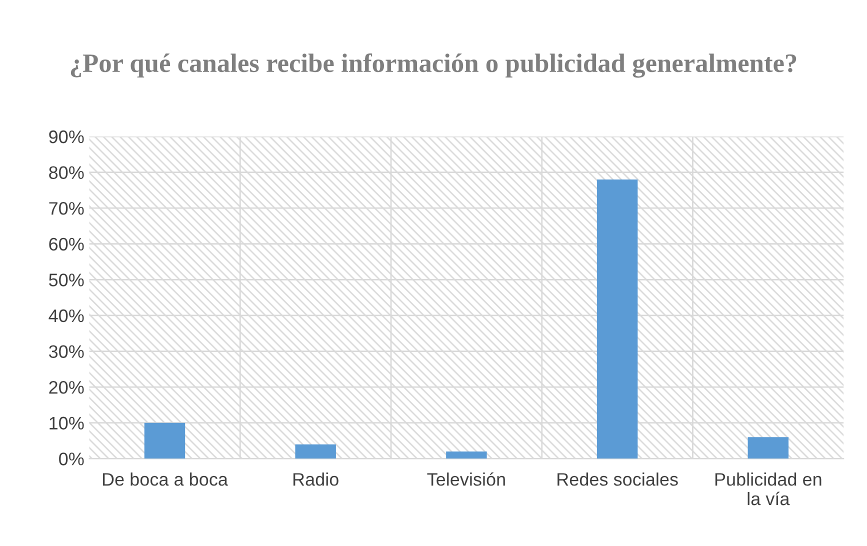 Image resolution: width=867 pixels, height=546 pixels. Describe the element at coordinates (66, 280) in the screenshot. I see `y-tick-label: 50%` at that location.